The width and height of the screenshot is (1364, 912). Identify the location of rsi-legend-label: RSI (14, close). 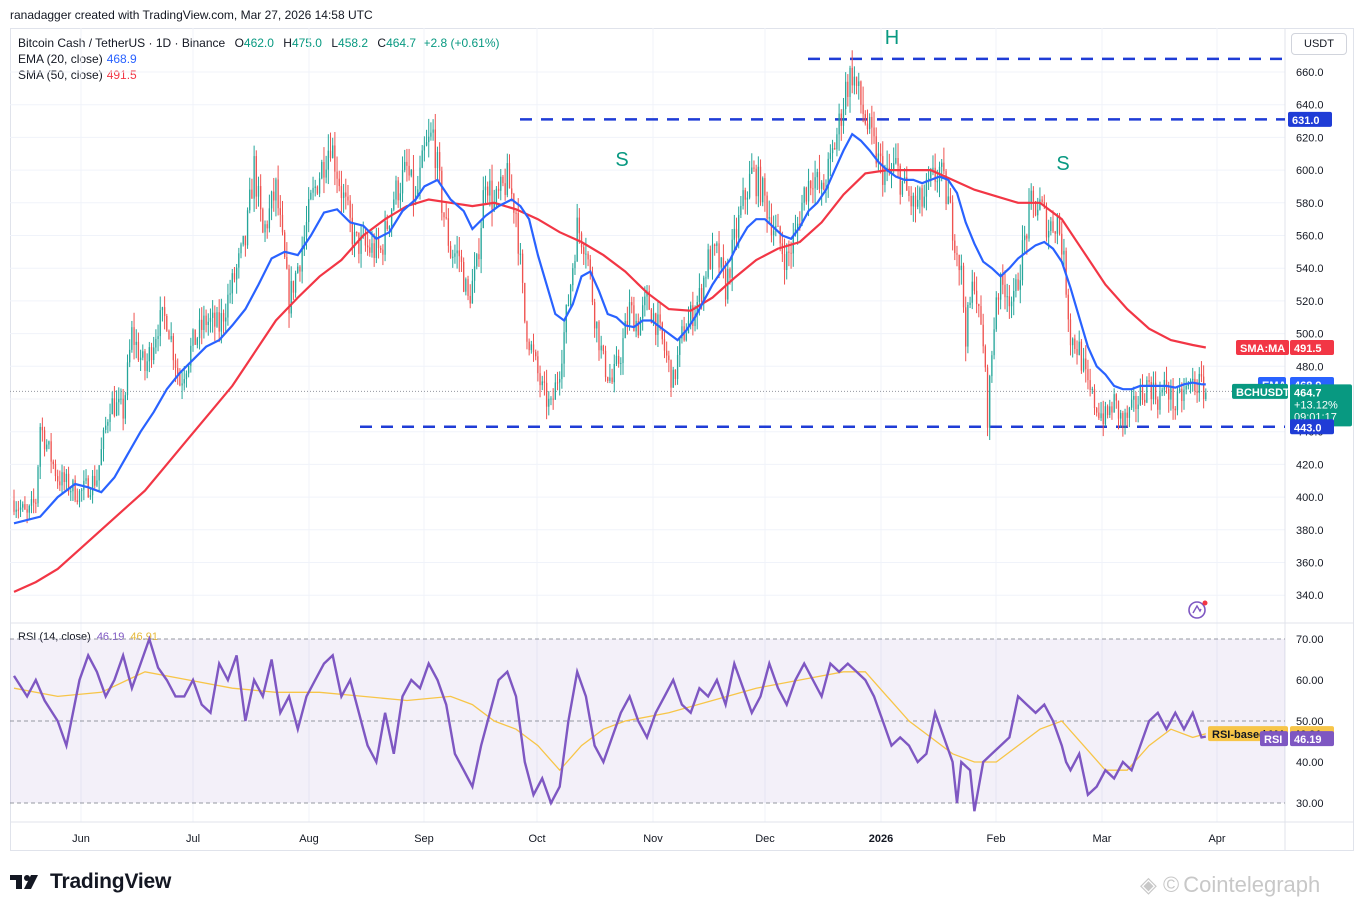
(54, 637).